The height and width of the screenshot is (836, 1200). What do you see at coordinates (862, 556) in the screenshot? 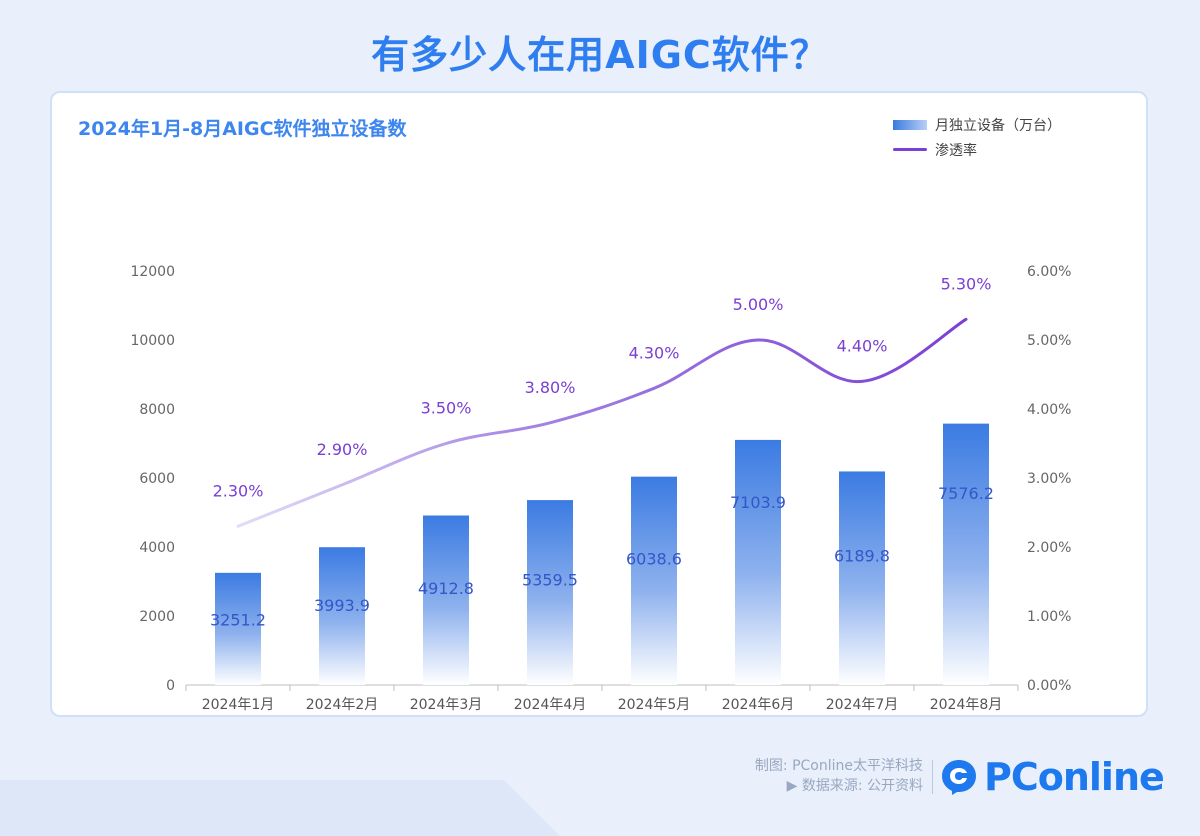
I see `bar-value-label: 6189.8` at bounding box center [862, 556].